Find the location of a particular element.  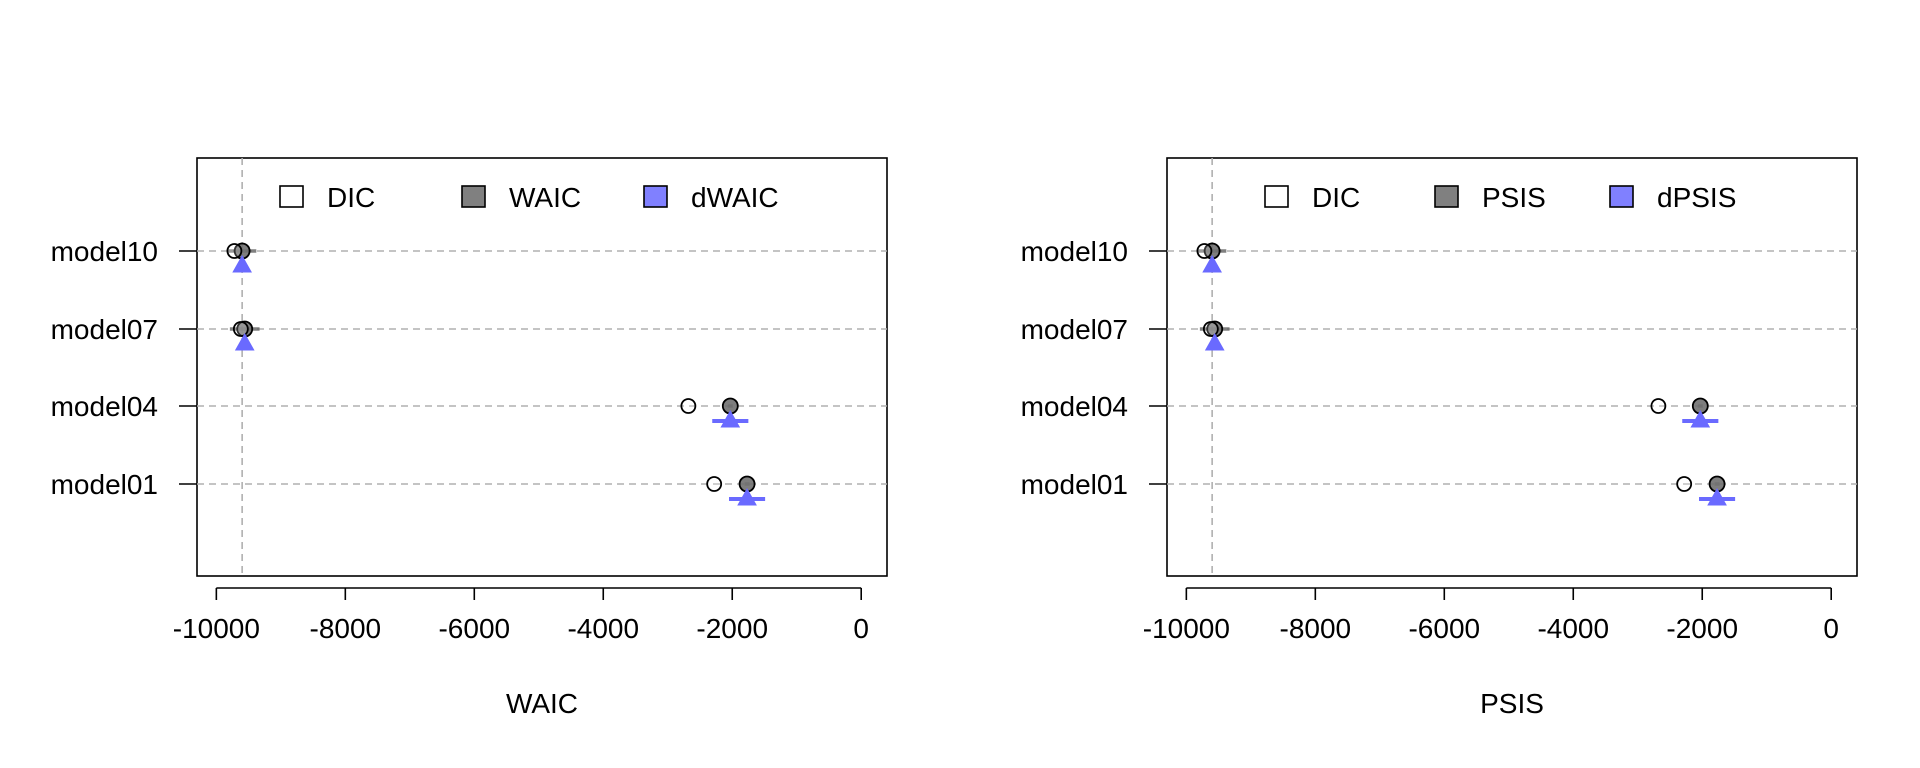

legend-swatch-dpsis is located at coordinates (1621, 196).